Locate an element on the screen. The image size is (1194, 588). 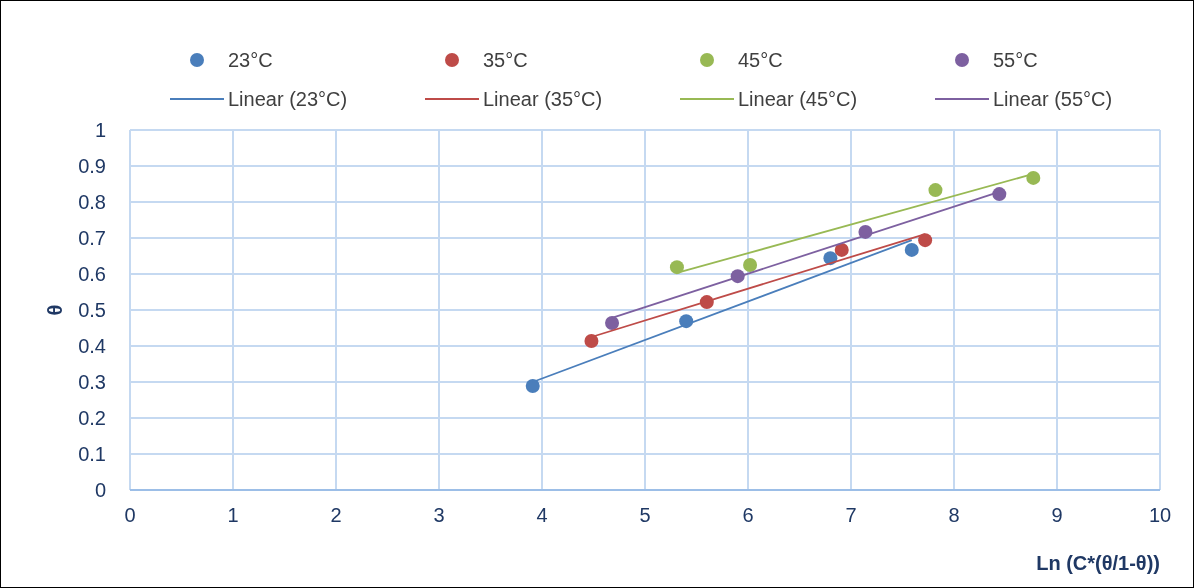
y-tick-label: 0.3 is located at coordinates (92, 382).